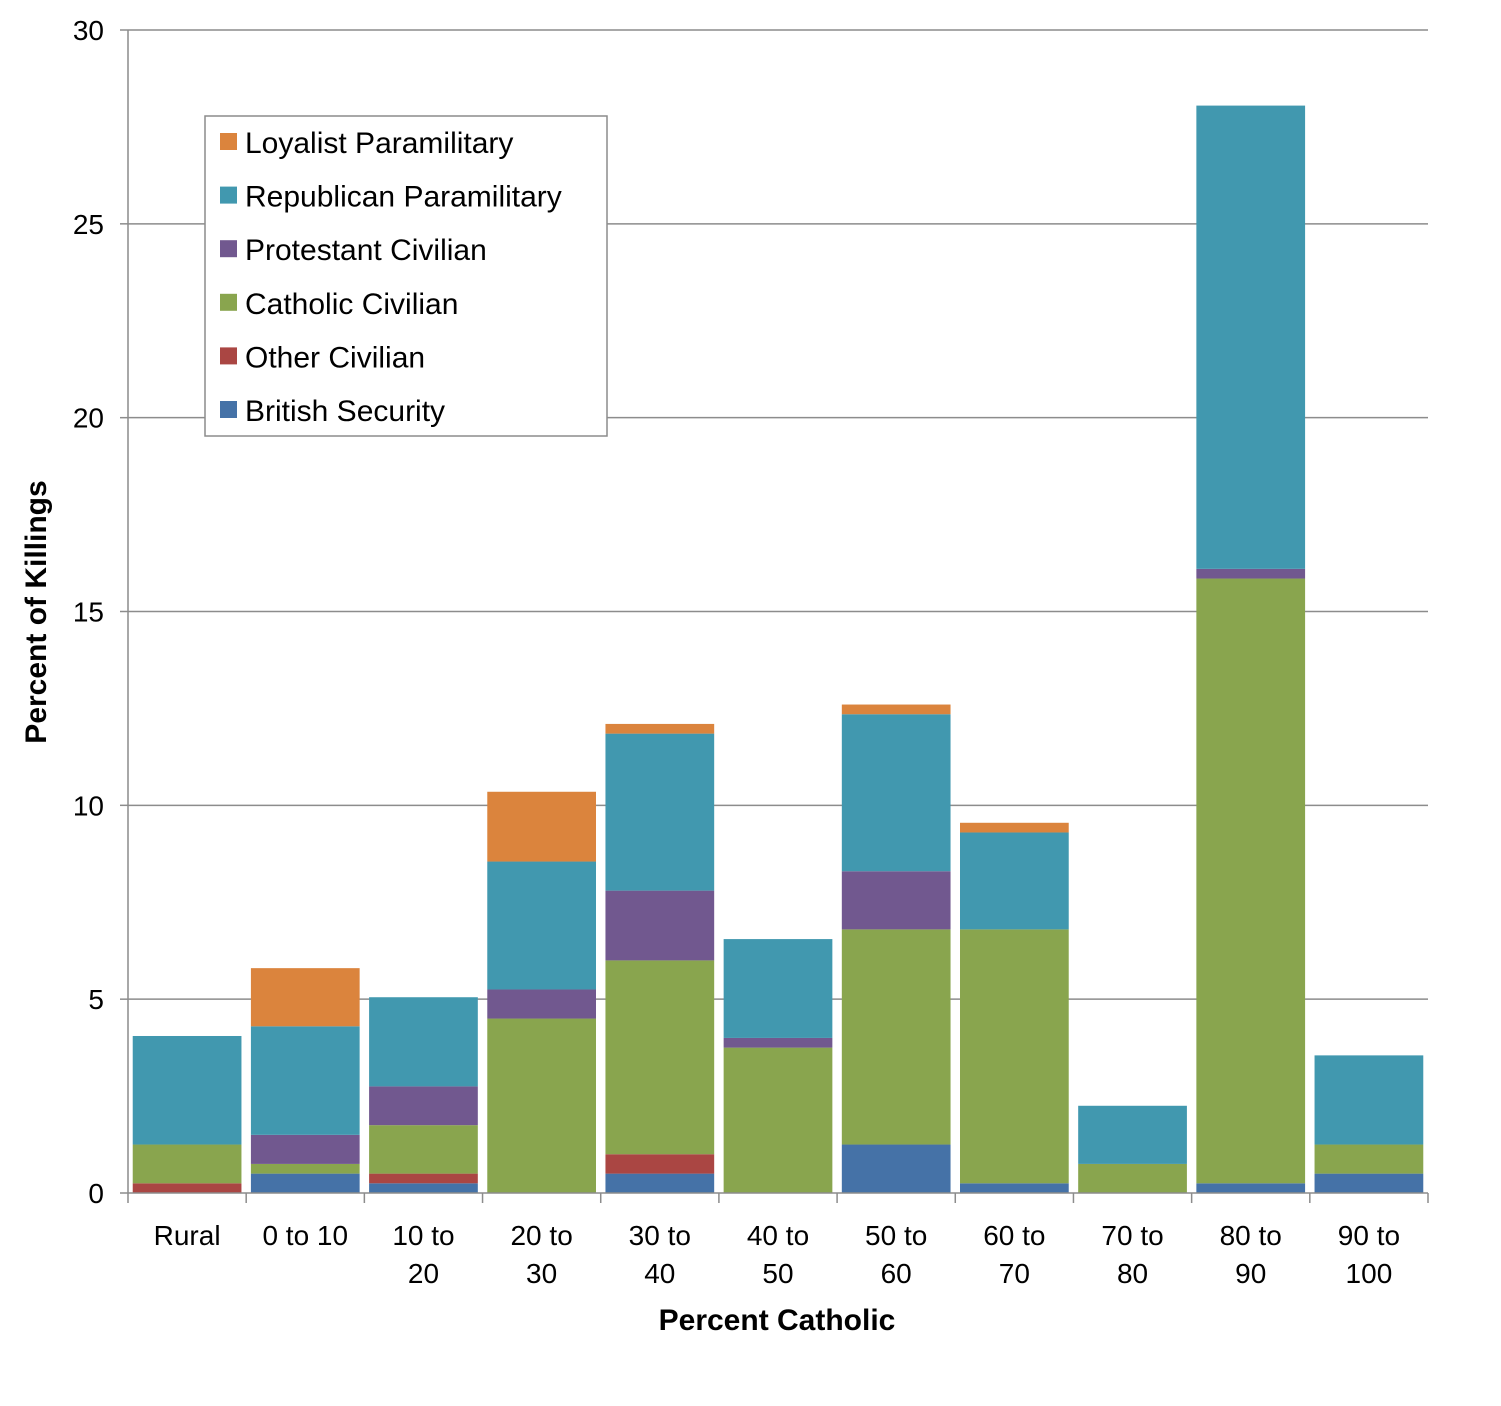  Describe the element at coordinates (896, 1254) in the screenshot. I see `x-tick-label: 50 to 60` at that location.